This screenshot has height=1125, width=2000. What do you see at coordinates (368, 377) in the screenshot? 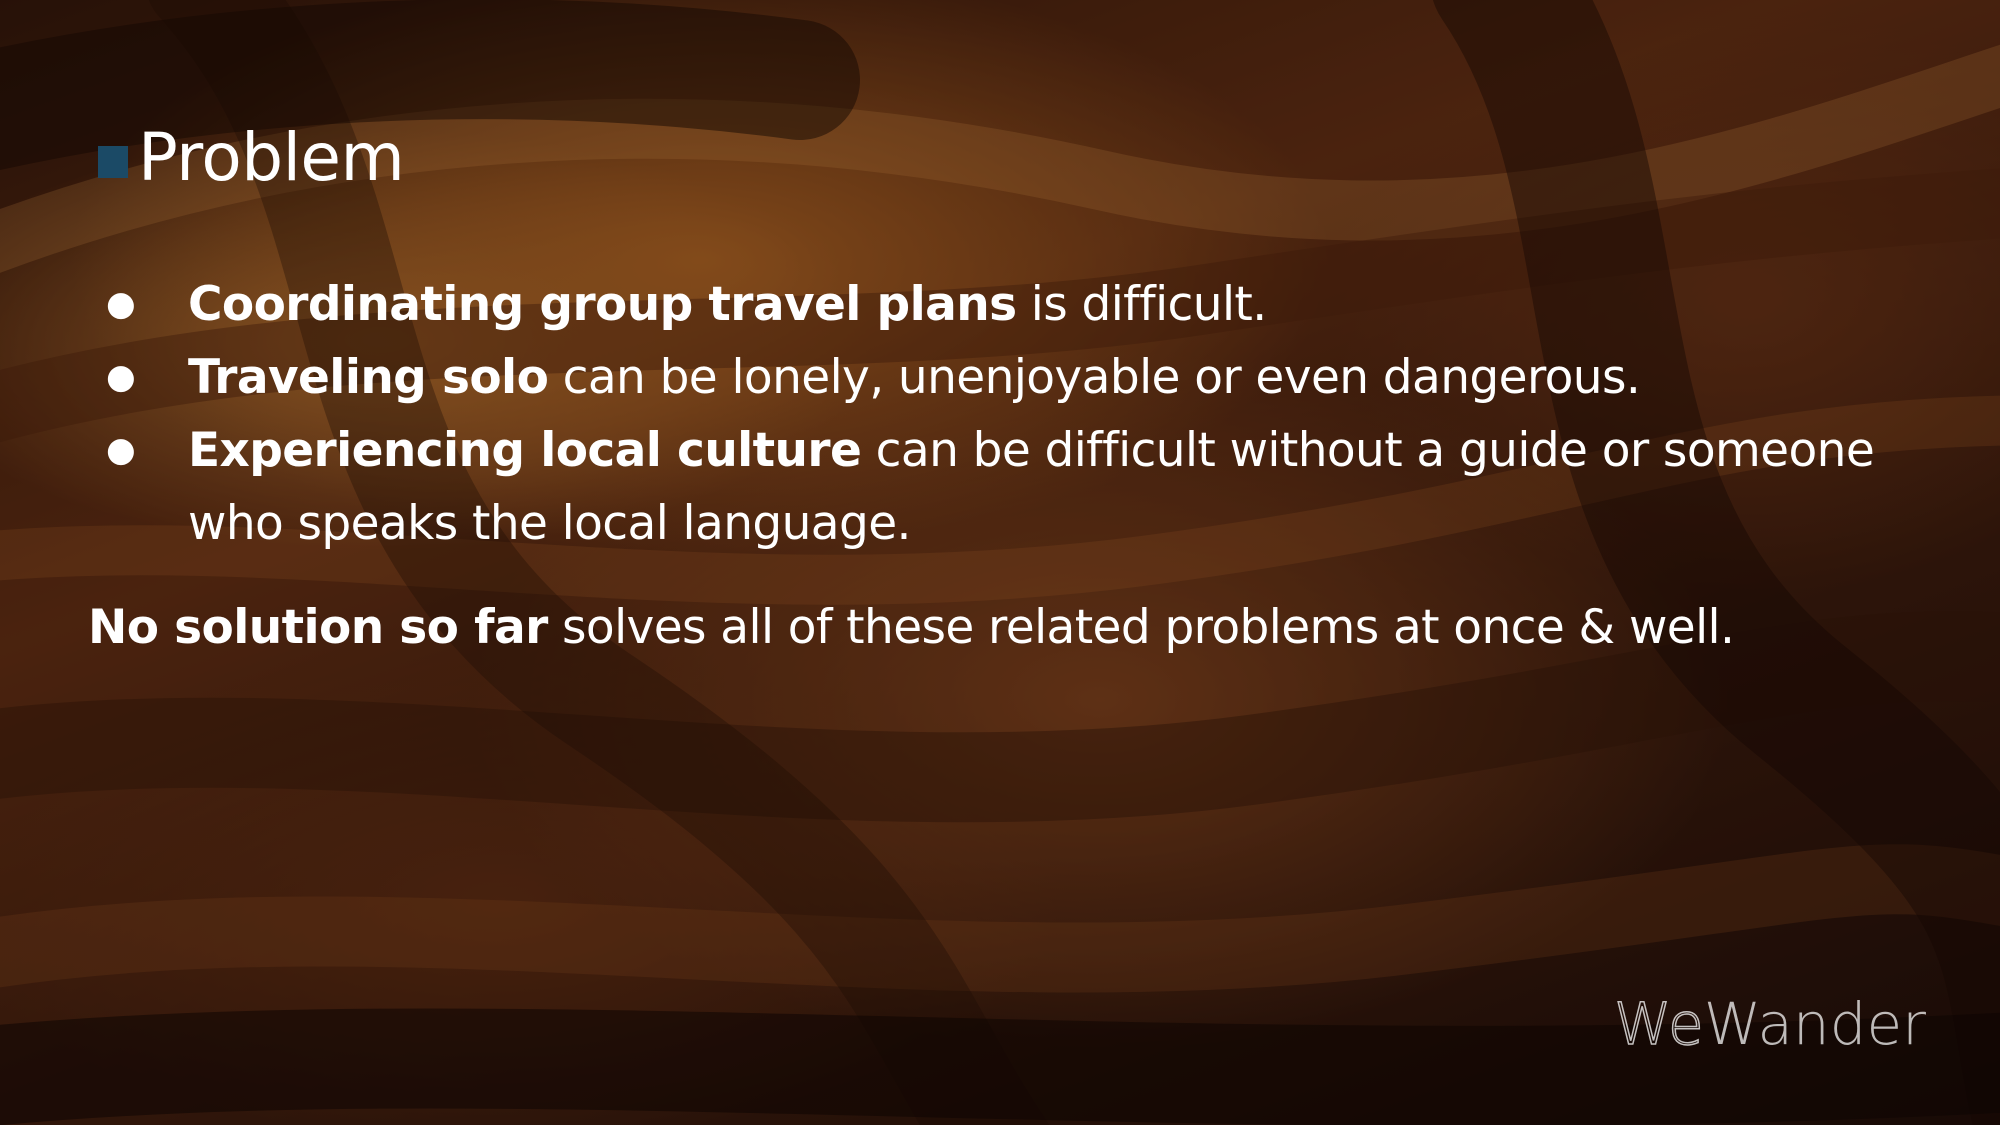
I see `bullet-bold-text: Traveling solo` at bounding box center [368, 377].